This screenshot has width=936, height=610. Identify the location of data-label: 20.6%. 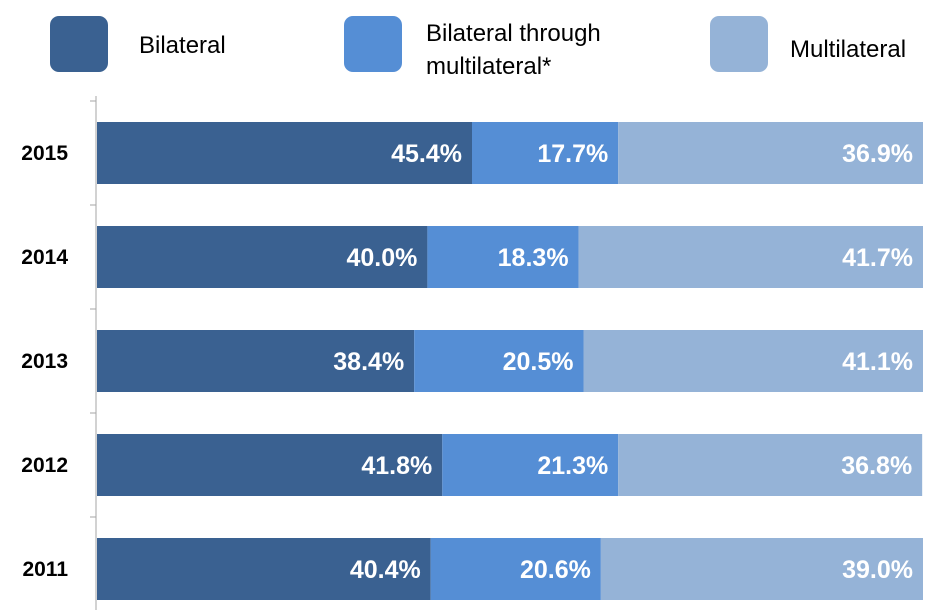
(555, 570).